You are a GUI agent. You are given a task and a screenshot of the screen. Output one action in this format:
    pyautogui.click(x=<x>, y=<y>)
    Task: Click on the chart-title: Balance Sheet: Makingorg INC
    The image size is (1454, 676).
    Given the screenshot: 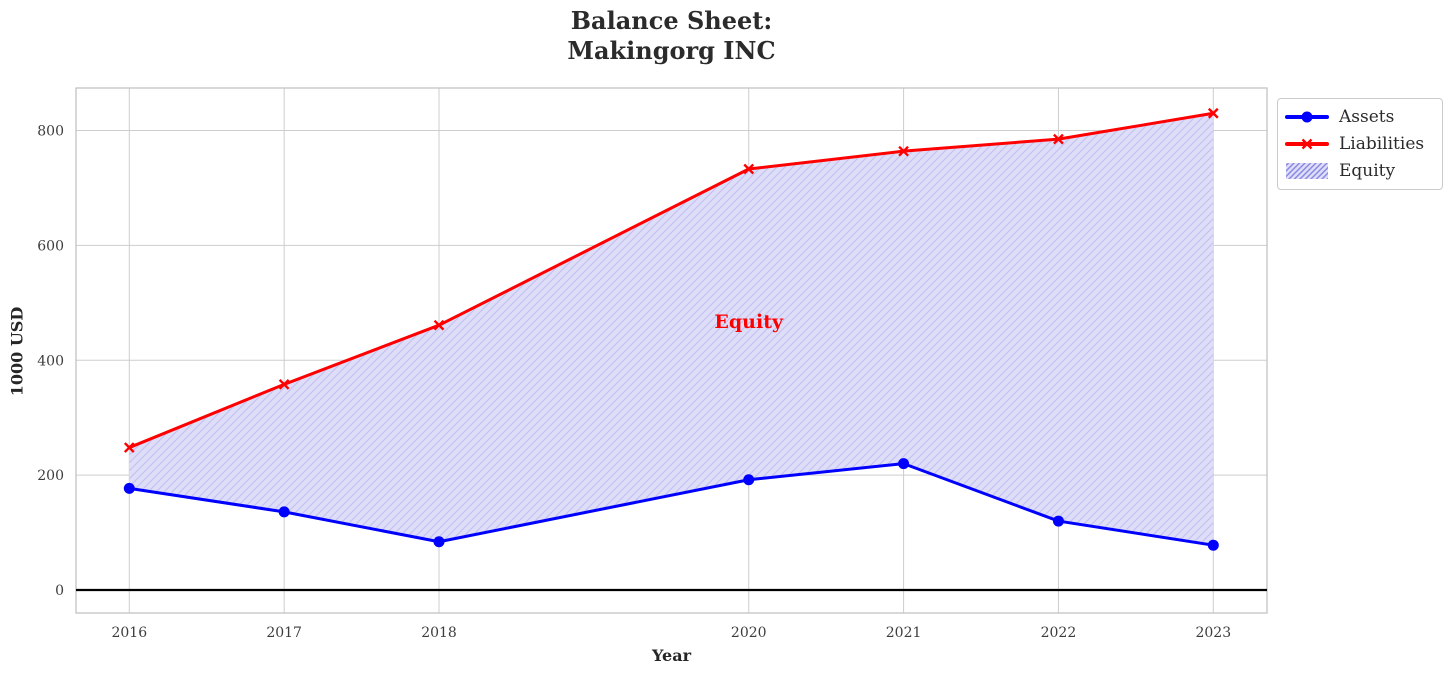 What is the action you would take?
    pyautogui.click(x=671, y=35)
    